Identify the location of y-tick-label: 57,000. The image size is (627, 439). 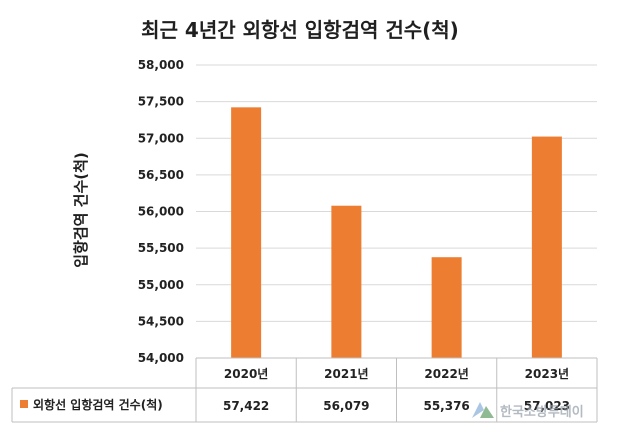
(161, 138).